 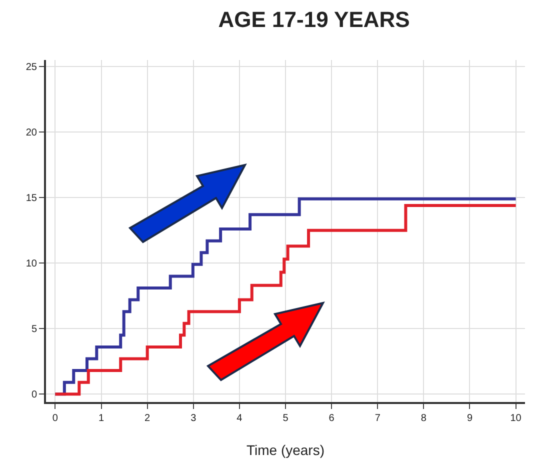 What do you see at coordinates (32, 198) in the screenshot?
I see `y-tick-label: 15` at bounding box center [32, 198].